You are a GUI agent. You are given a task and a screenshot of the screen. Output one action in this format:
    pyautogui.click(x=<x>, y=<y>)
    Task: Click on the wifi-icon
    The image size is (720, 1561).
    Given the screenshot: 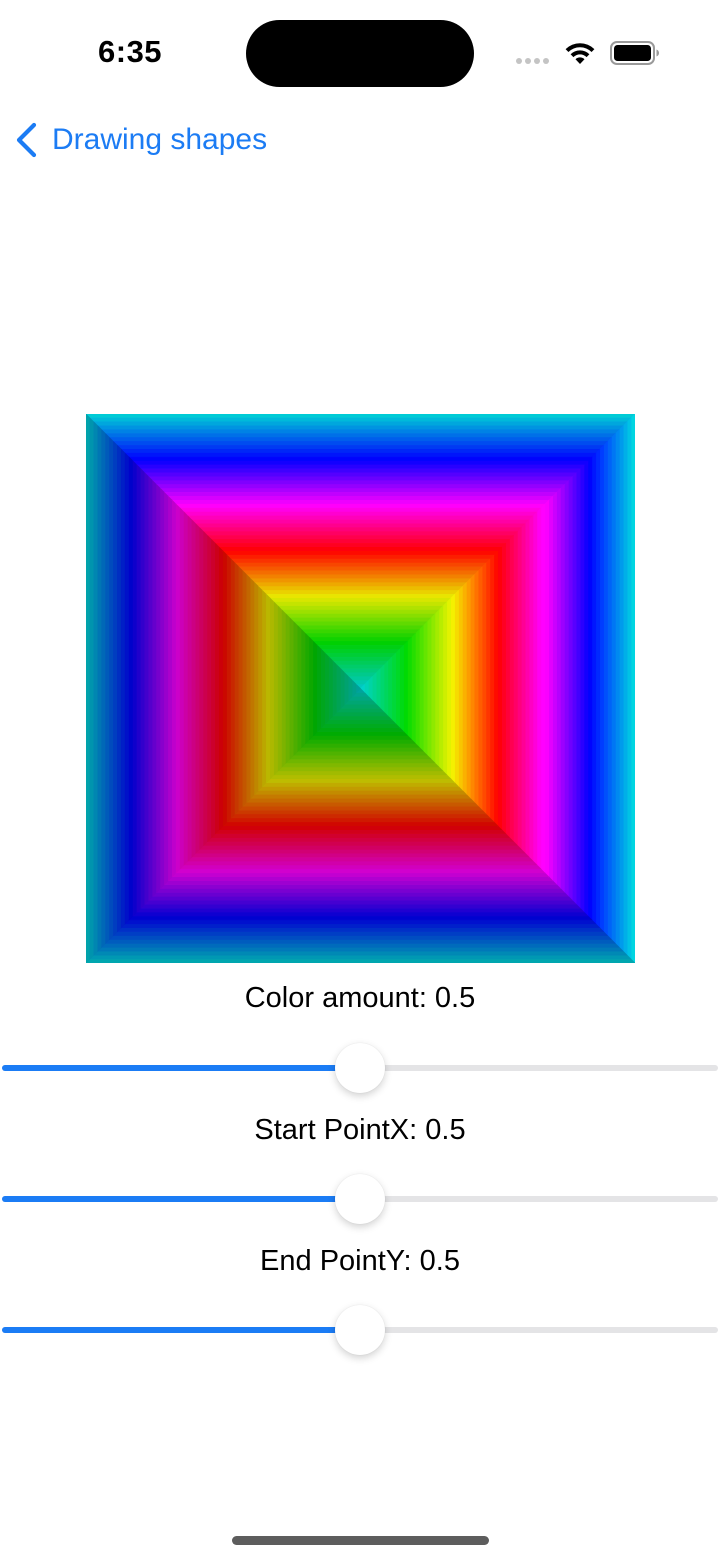 What is the action you would take?
    pyautogui.click(x=580, y=53)
    